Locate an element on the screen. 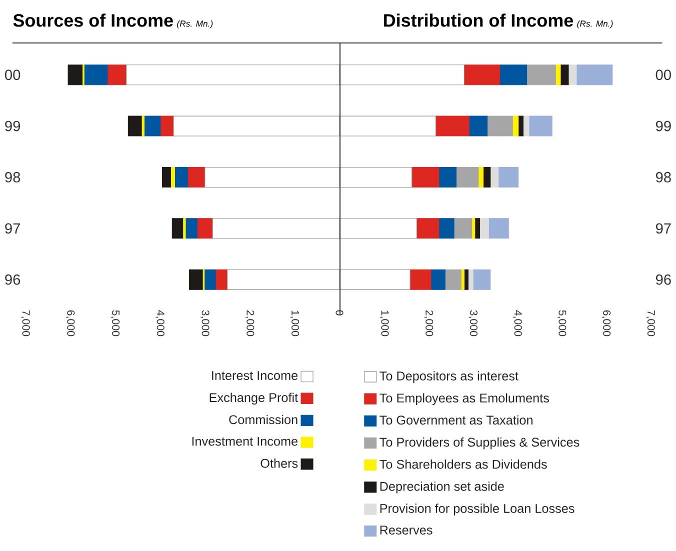 The image size is (676, 551). legend-label: Others is located at coordinates (279, 463).